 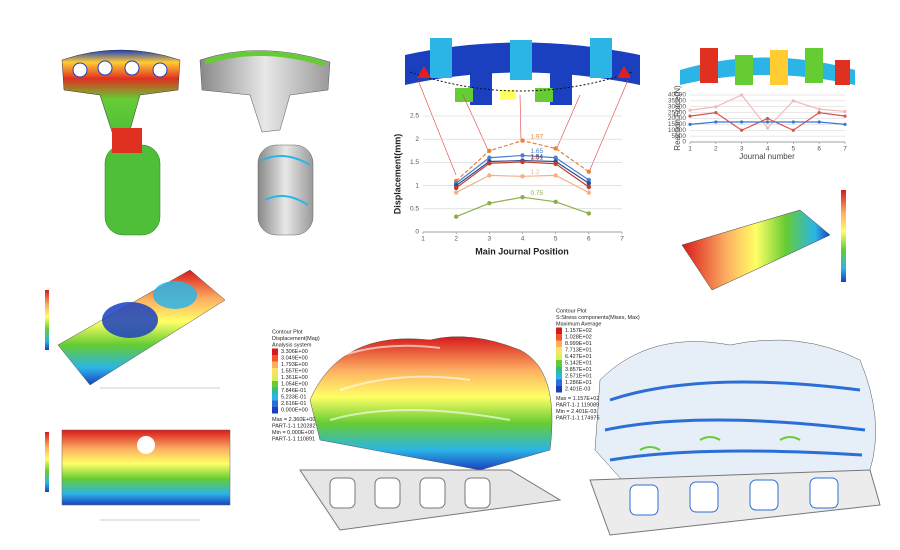 I want to click on y-tick-label: 15000, so click(x=677, y=124).